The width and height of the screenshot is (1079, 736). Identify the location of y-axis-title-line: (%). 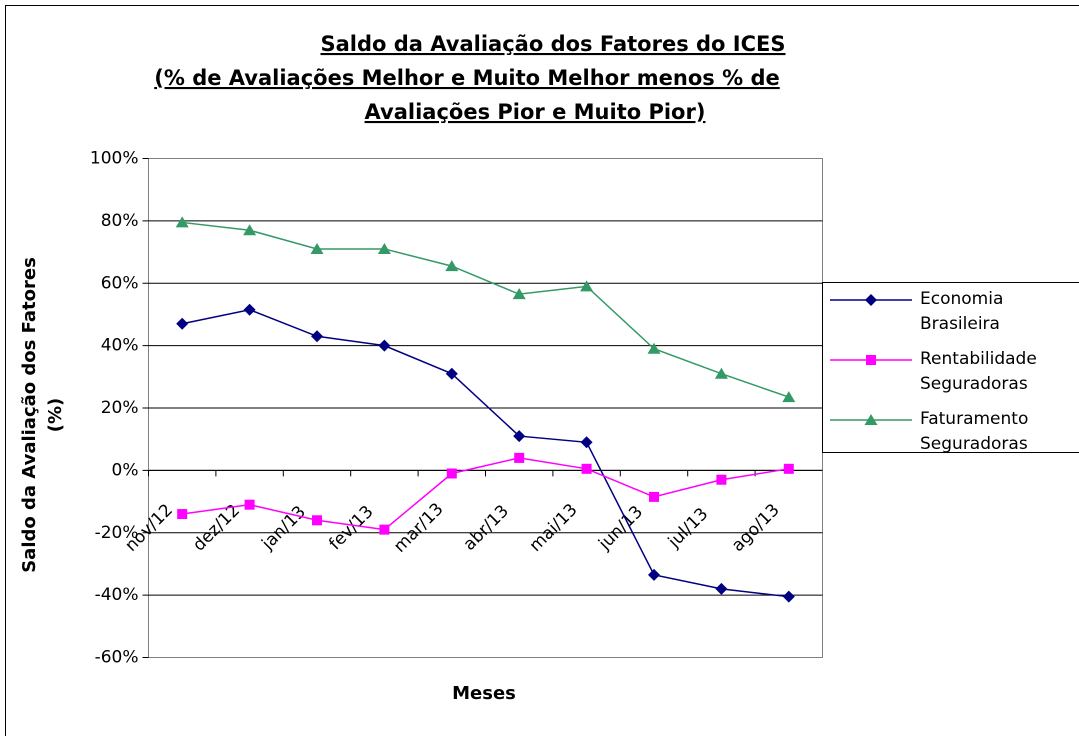
(55, 415).